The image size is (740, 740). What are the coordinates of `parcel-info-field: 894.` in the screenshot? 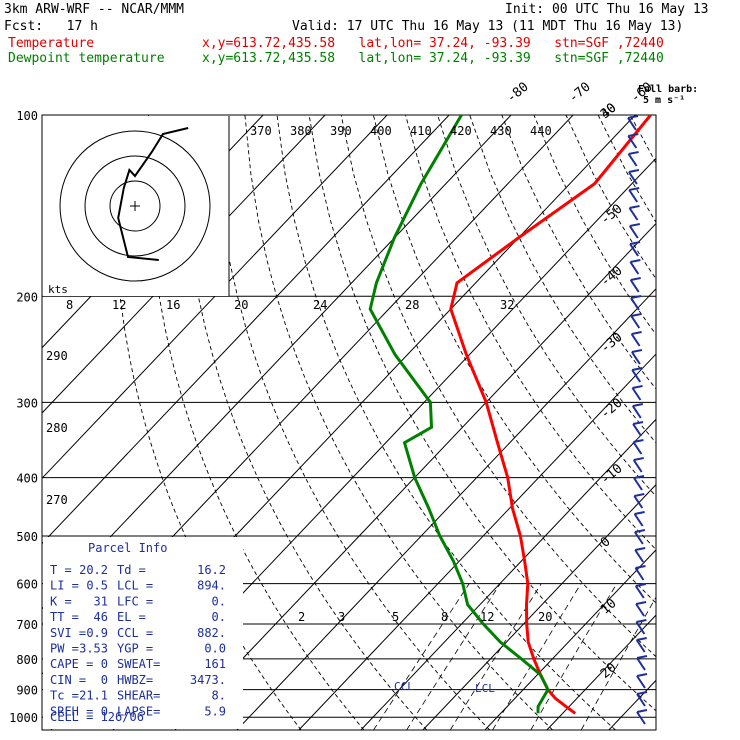 It's located at (211, 586).